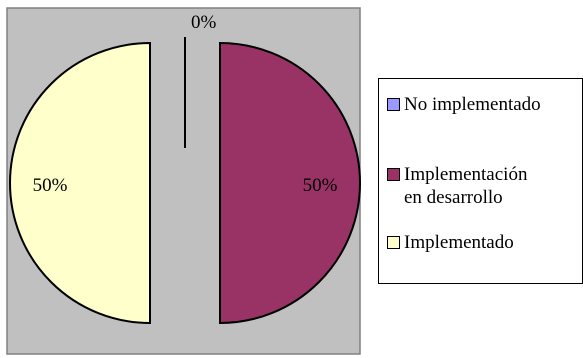 The image size is (583, 358). What do you see at coordinates (393, 242) in the screenshot?
I see `legend-swatch-implementado` at bounding box center [393, 242].